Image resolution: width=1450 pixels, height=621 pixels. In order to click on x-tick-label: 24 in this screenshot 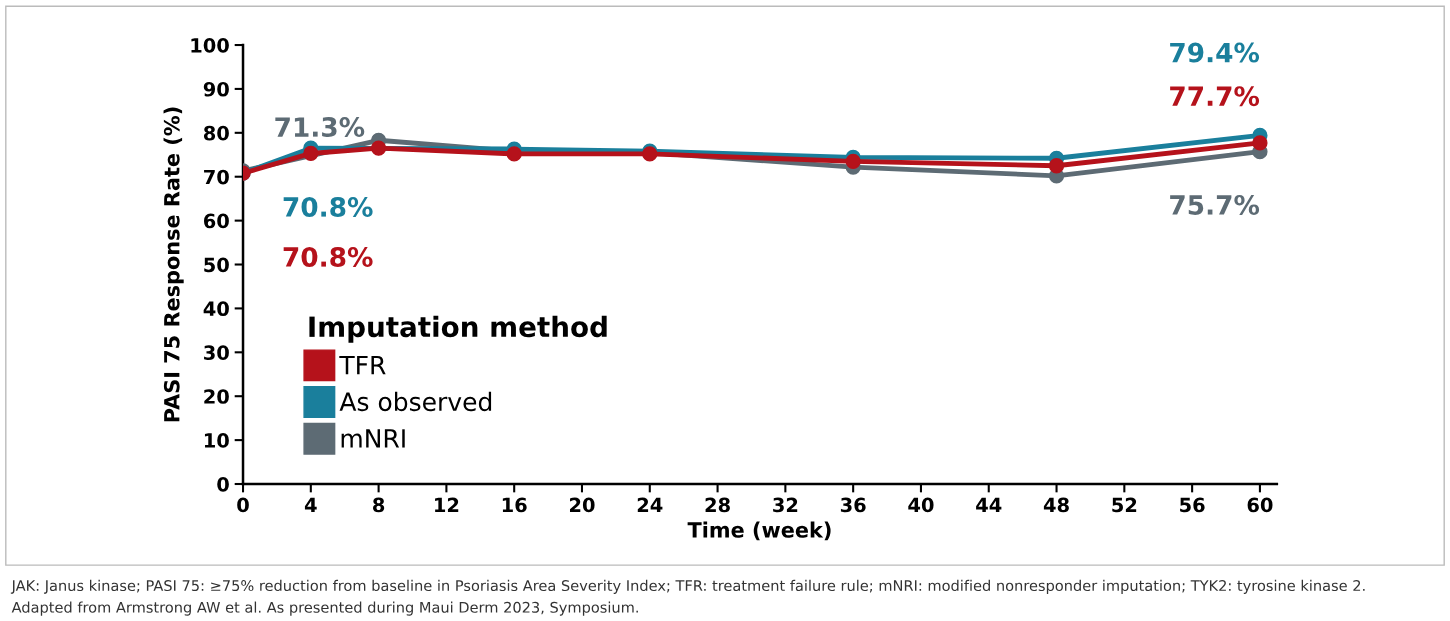, I will do `click(650, 504)`.